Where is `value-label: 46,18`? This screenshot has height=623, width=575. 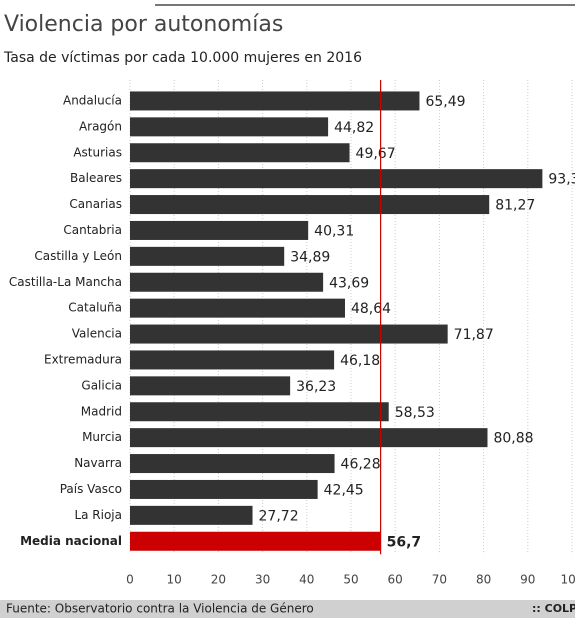 value-label: 46,18 is located at coordinates (360, 361).